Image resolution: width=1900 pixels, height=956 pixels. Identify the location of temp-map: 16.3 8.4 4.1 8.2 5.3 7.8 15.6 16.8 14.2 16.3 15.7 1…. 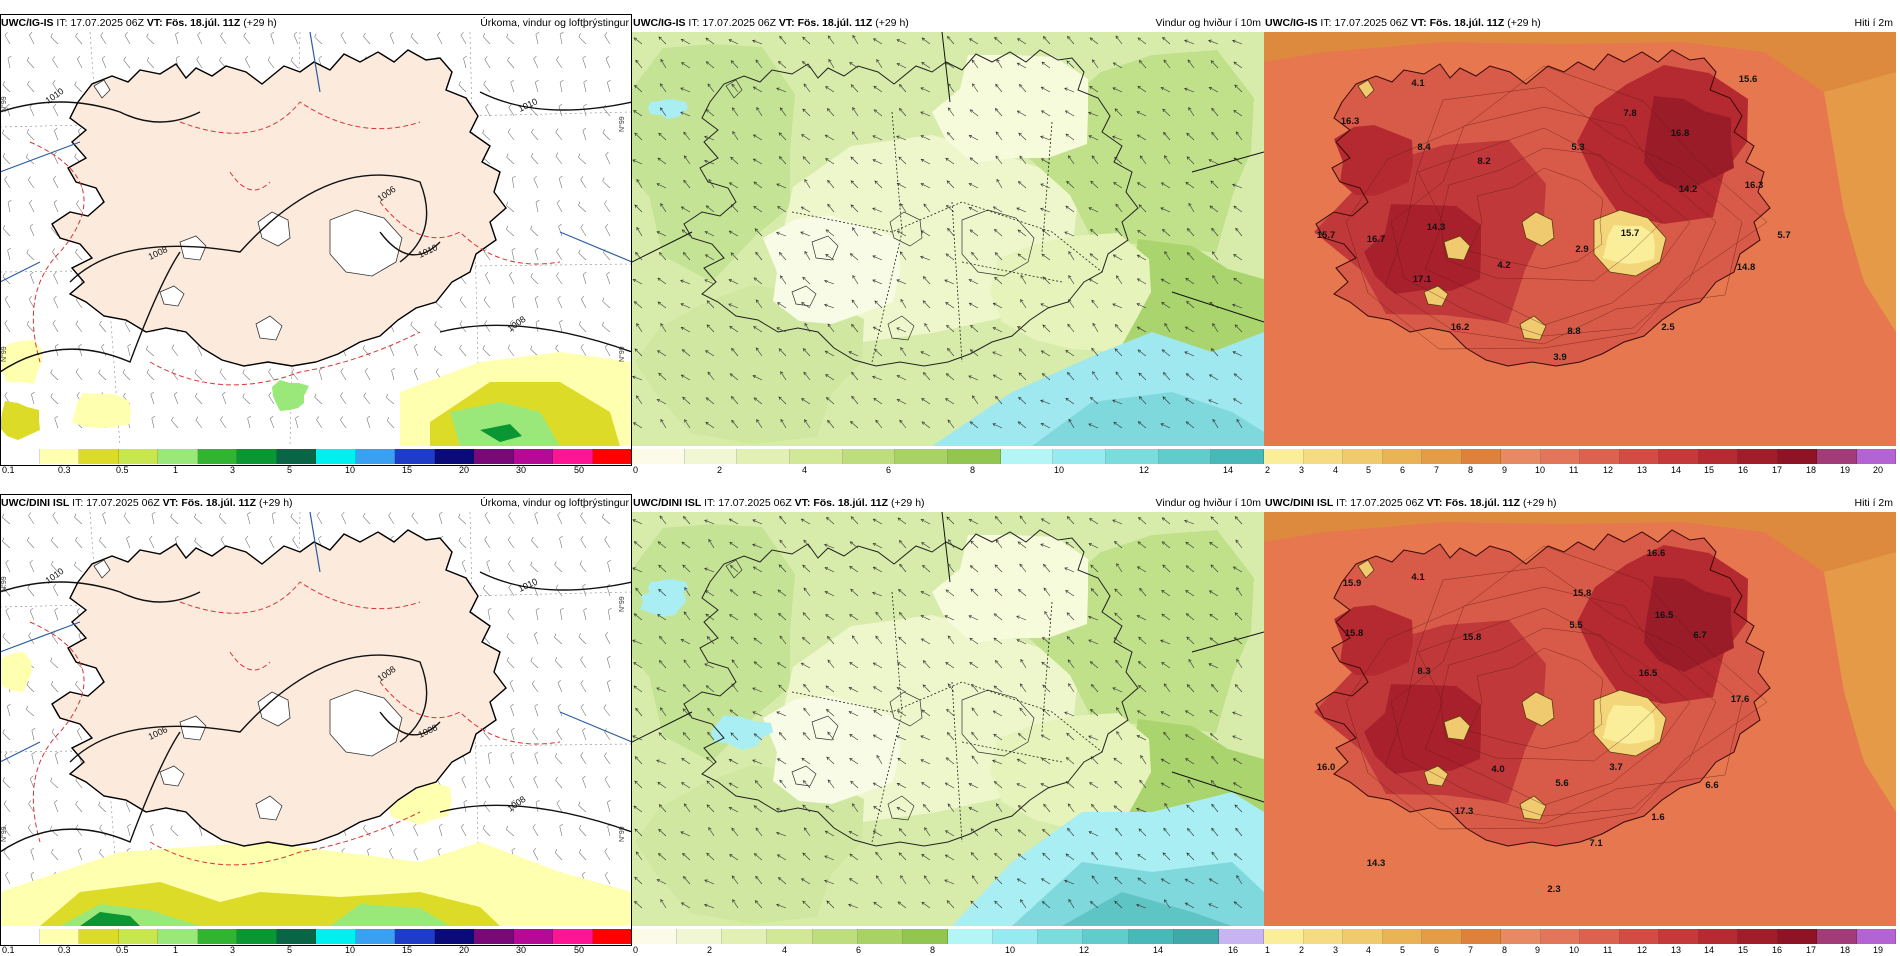
(1580, 239).